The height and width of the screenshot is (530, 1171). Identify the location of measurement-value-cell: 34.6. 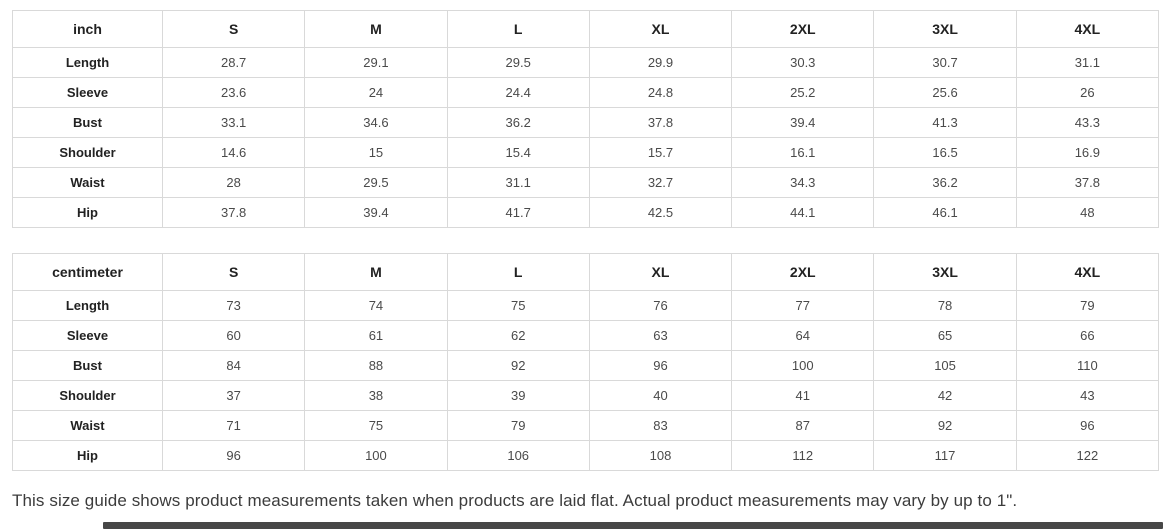
(376, 122).